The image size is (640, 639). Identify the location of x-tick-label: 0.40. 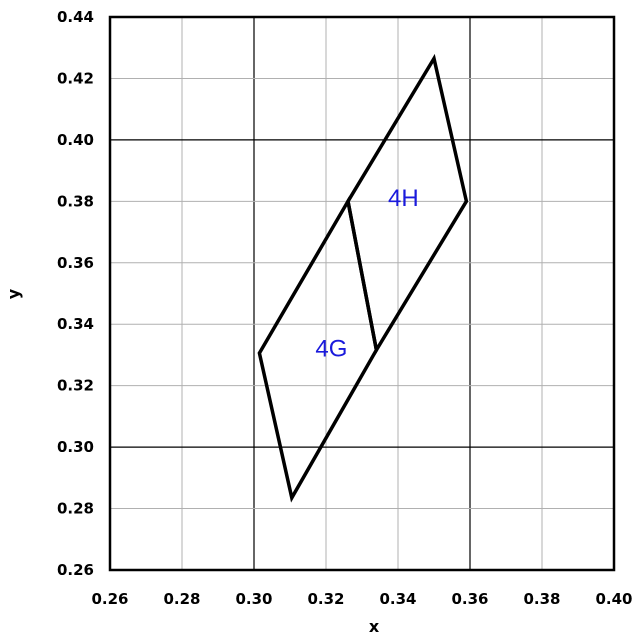
(613, 599).